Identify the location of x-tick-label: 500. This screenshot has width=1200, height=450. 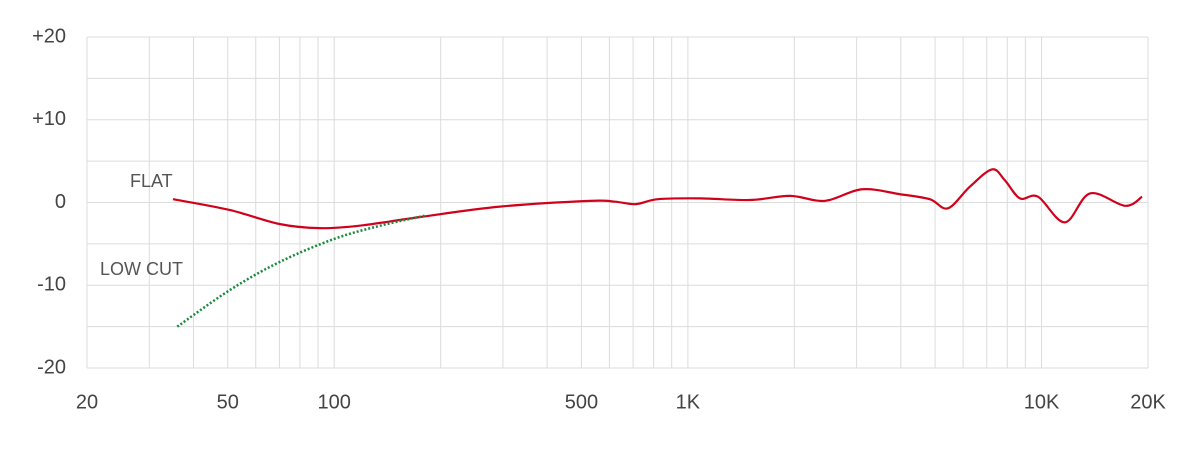
(581, 402).